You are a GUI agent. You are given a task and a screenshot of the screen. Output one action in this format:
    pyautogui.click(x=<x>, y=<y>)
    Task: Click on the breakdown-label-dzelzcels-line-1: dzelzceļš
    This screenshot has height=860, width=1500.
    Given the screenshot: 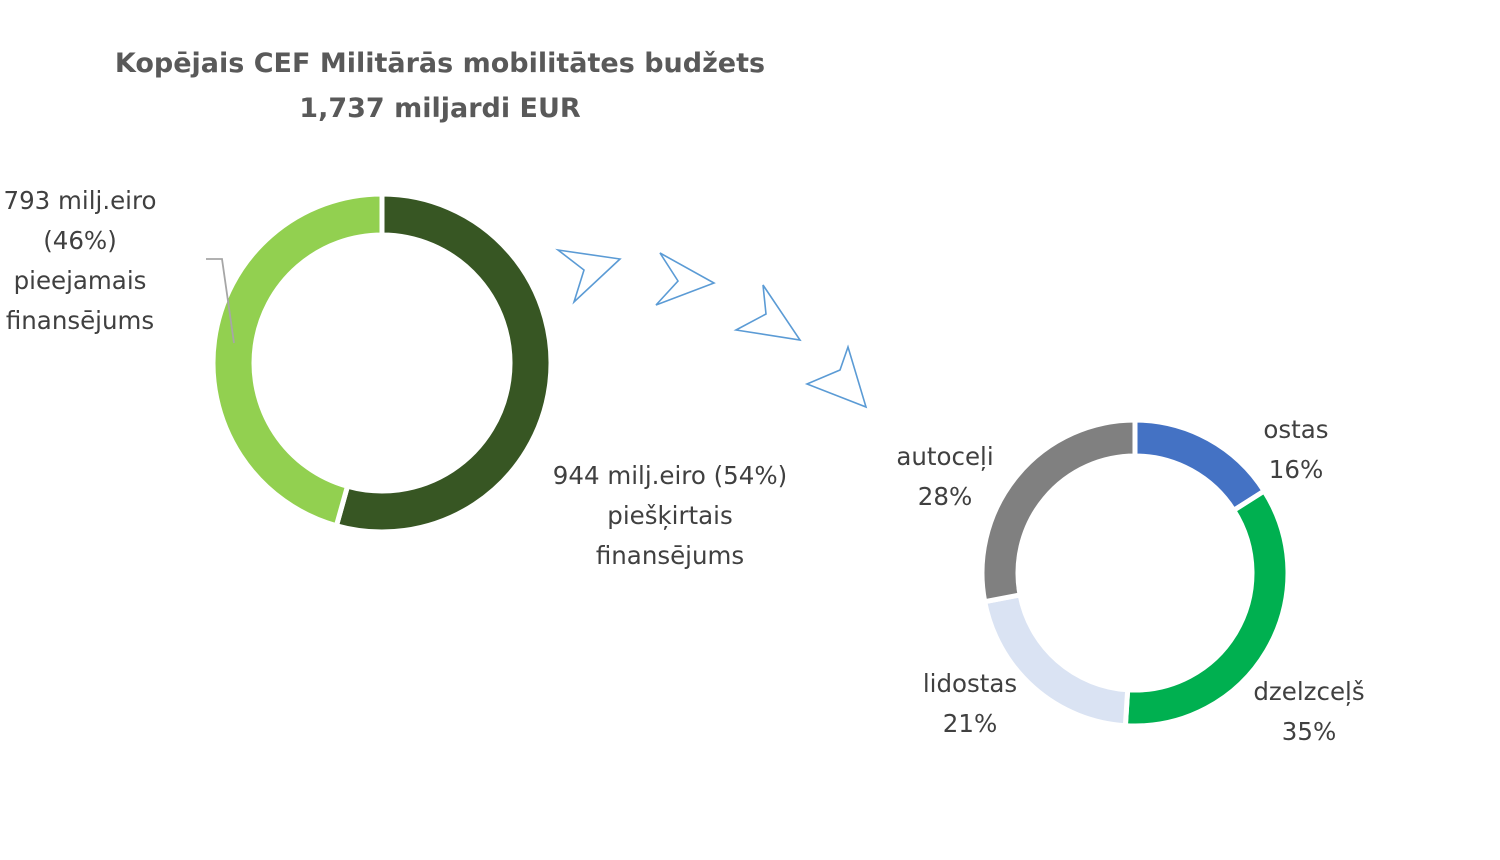 What is the action you would take?
    pyautogui.click(x=1308, y=691)
    